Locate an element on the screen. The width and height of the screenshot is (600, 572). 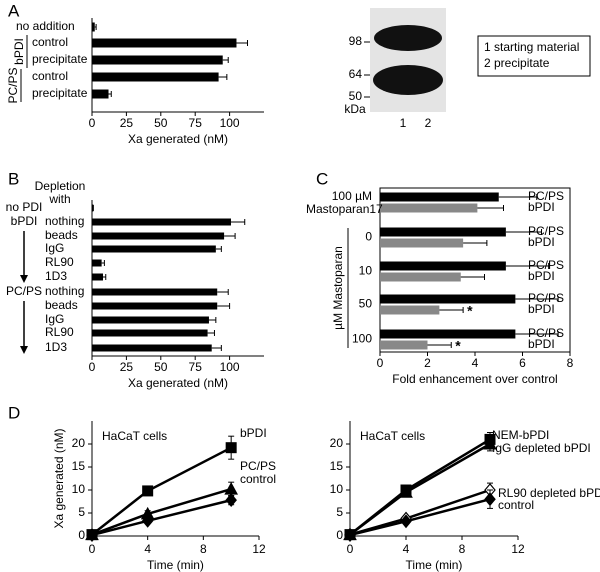
legend-entry: 1 starting material is located at coordinates (531, 47).